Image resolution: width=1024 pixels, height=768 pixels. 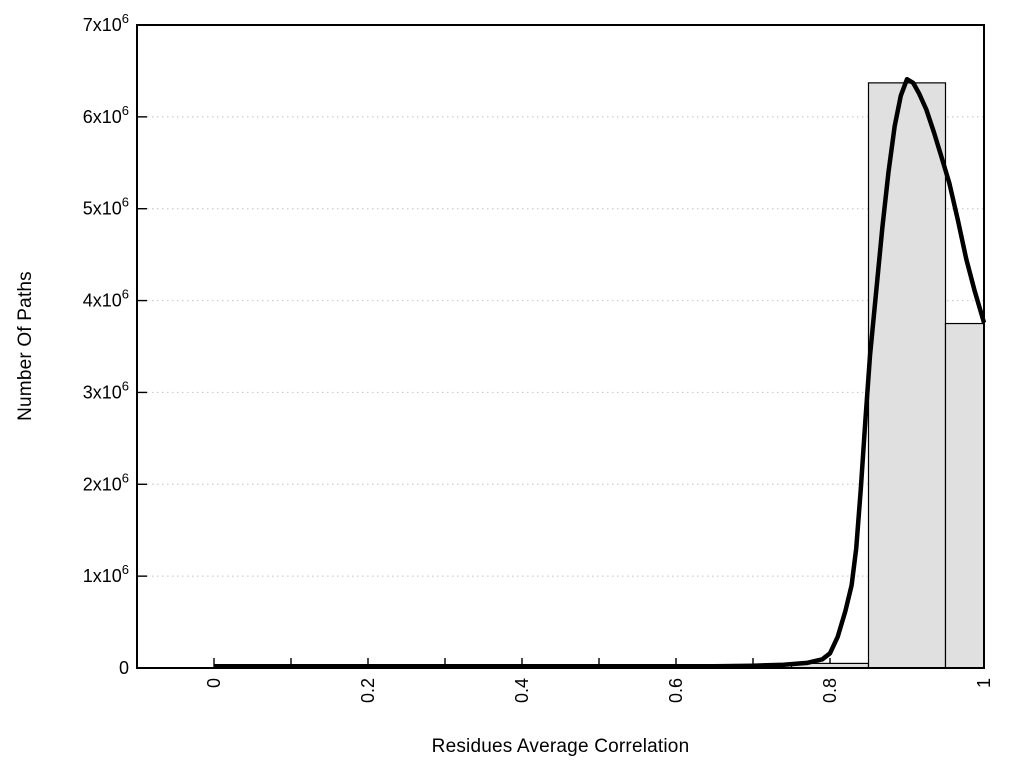 What do you see at coordinates (560, 746) in the screenshot?
I see `x-axis-title: Residues Average Correlation` at bounding box center [560, 746].